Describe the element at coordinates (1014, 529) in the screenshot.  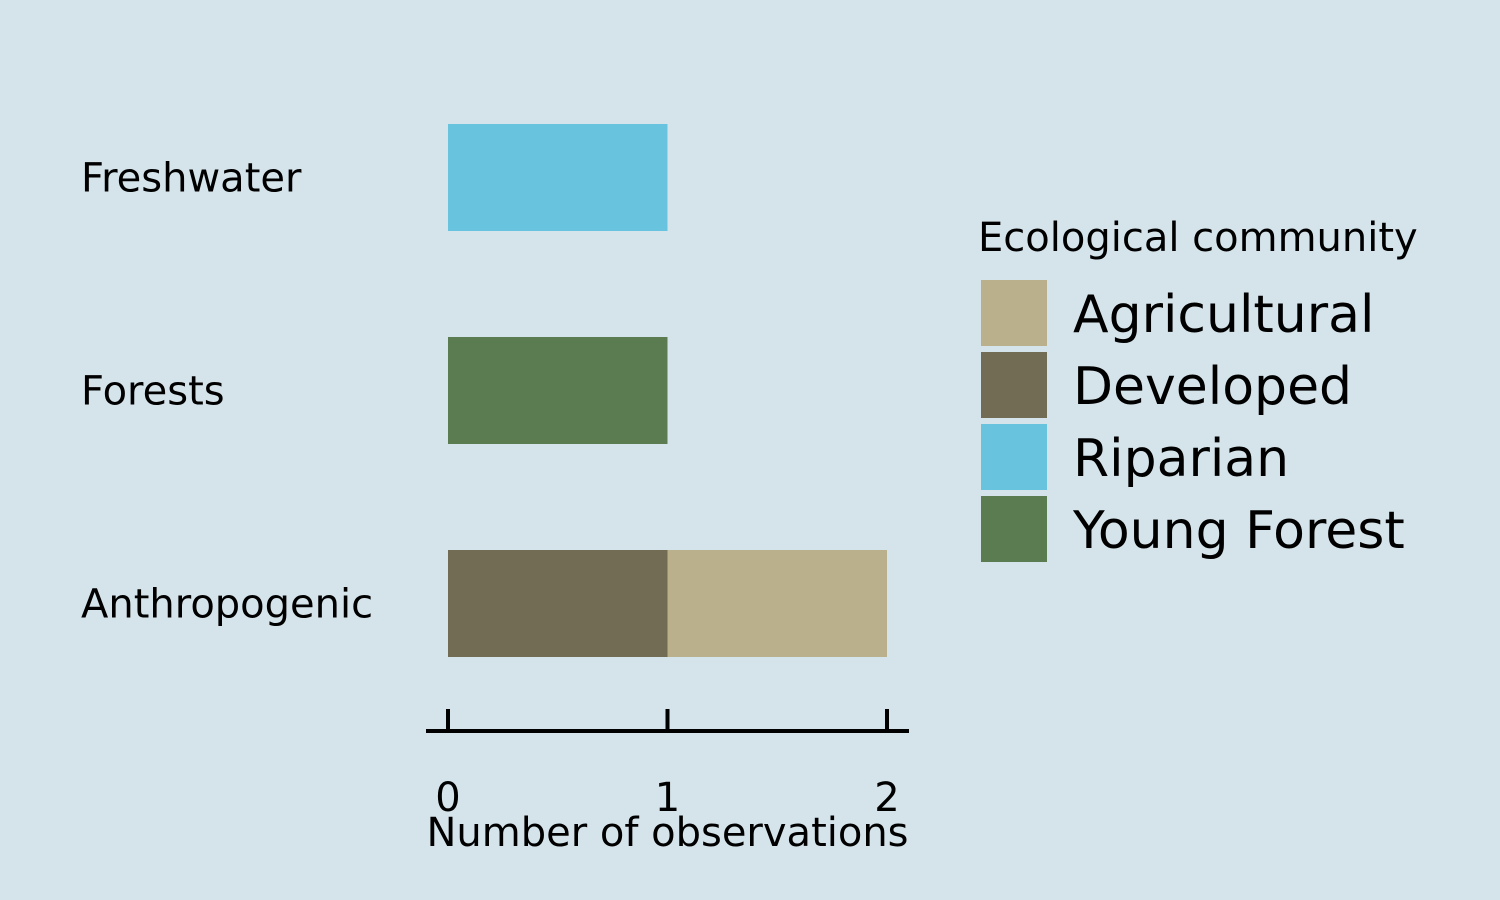
I see `legend-swatch-young-forest` at that location.